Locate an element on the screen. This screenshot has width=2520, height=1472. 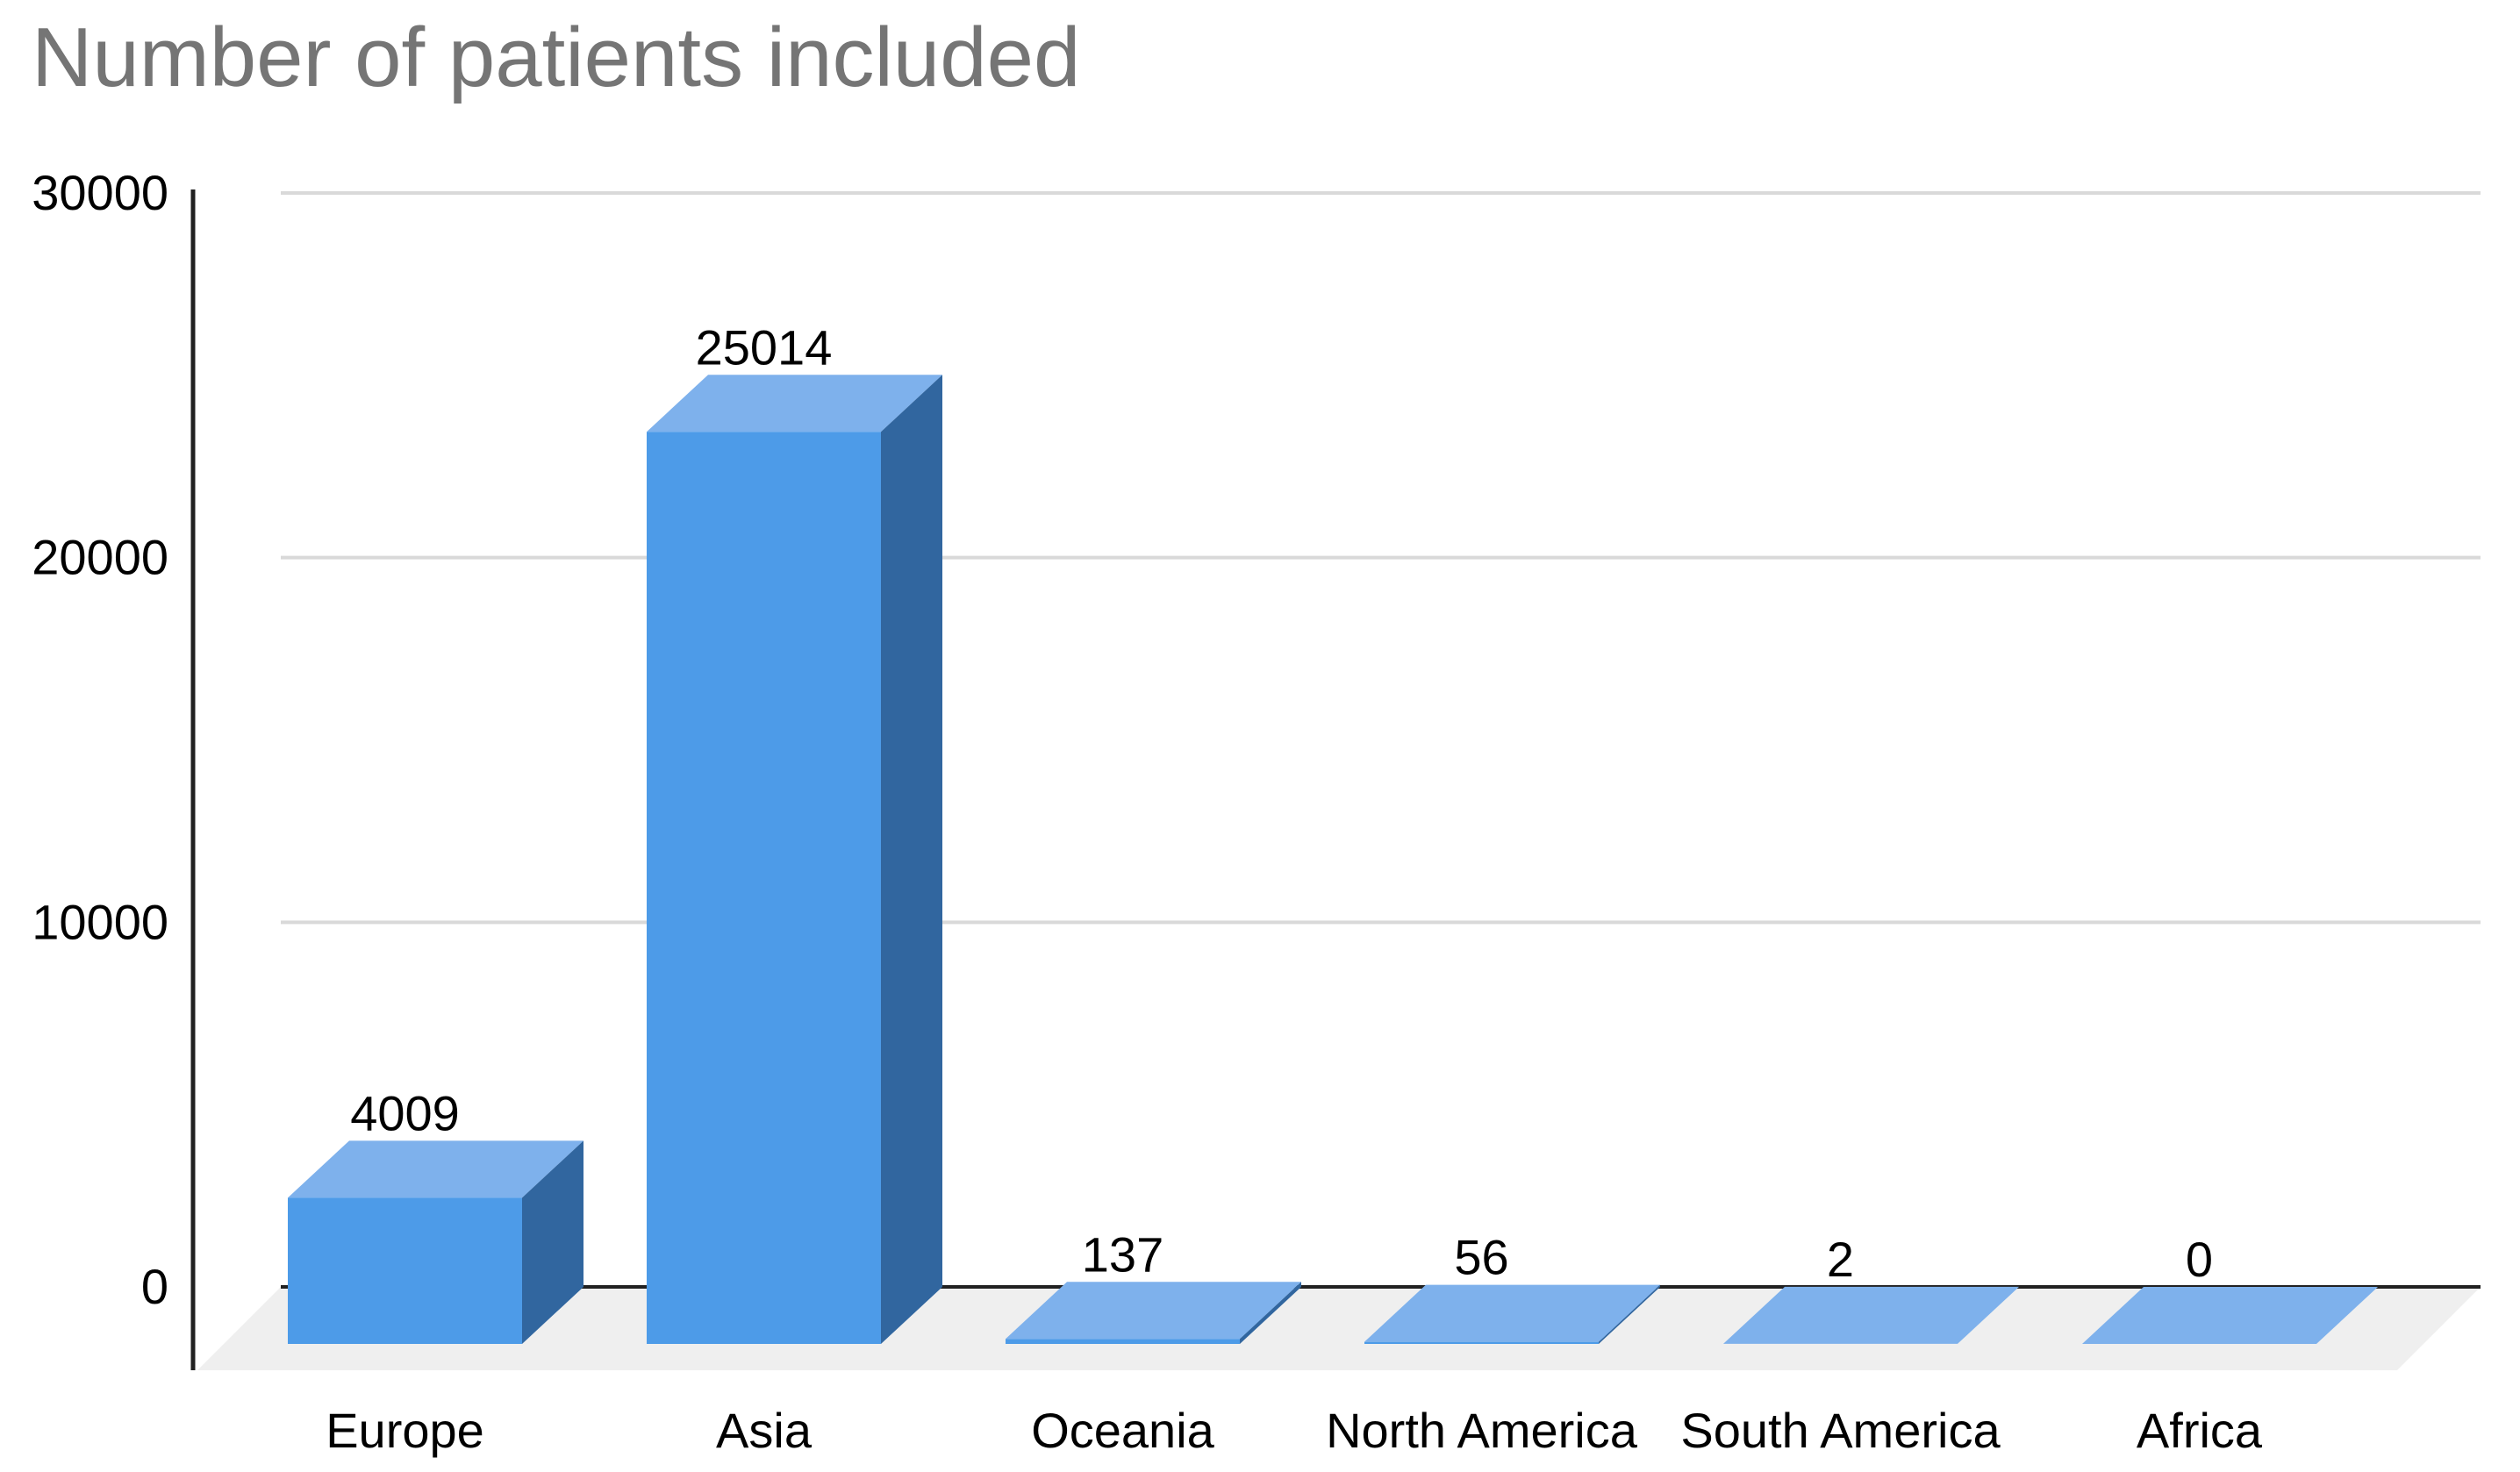
y-tick-label: 10000 is located at coordinates (100, 922).